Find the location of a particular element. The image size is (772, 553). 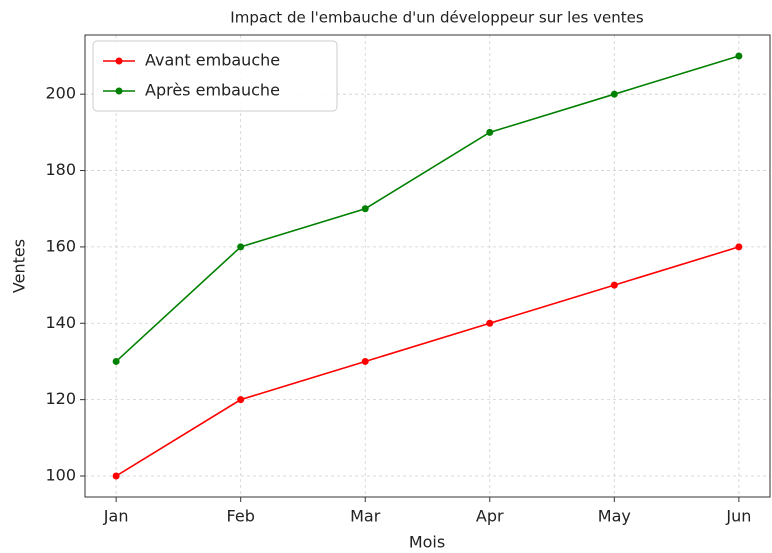

legend-label: Après embauche is located at coordinates (212, 90).